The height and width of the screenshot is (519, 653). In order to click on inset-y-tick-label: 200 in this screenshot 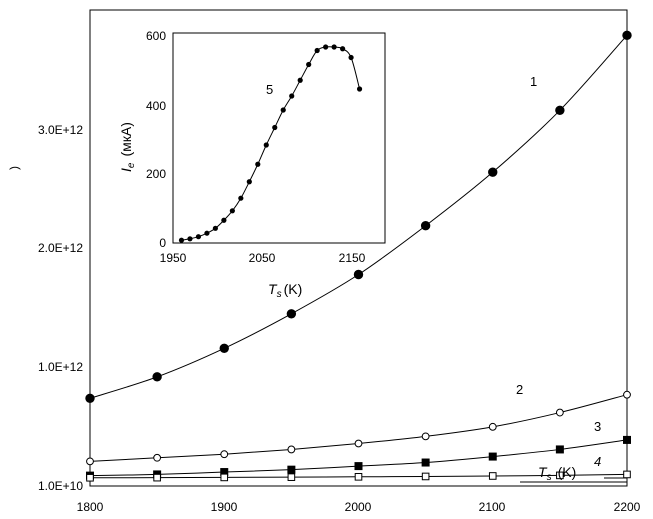, I will do `click(156, 174)`.